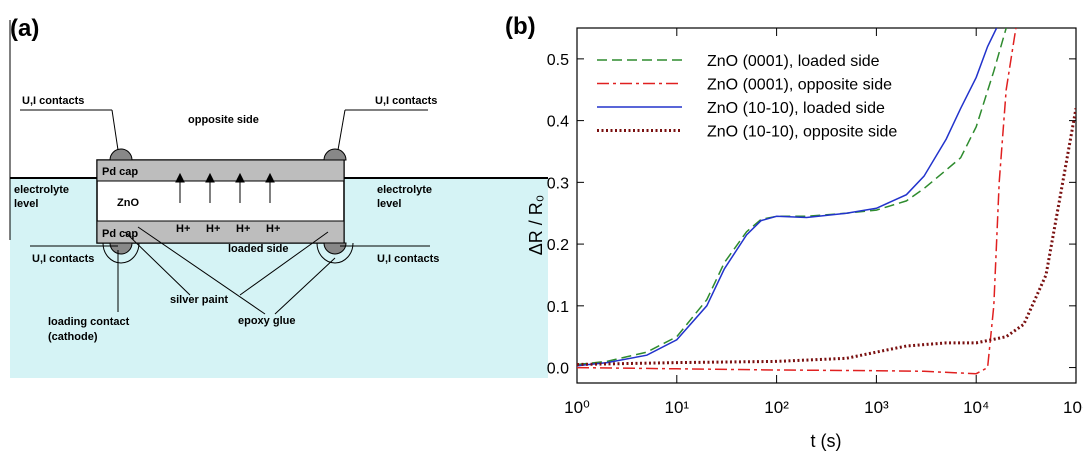  Describe the element at coordinates (89, 322) in the screenshot. I see `label: loading contact` at that location.